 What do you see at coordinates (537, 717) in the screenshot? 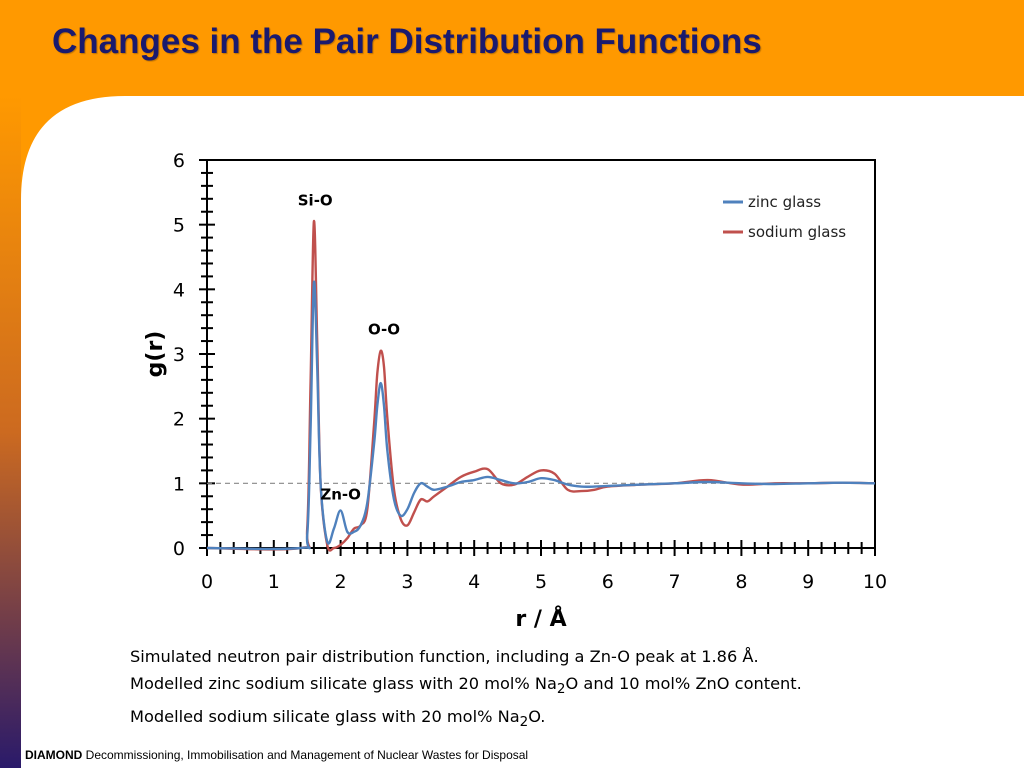
I see `caption-line-3-b: O.` at bounding box center [537, 717].